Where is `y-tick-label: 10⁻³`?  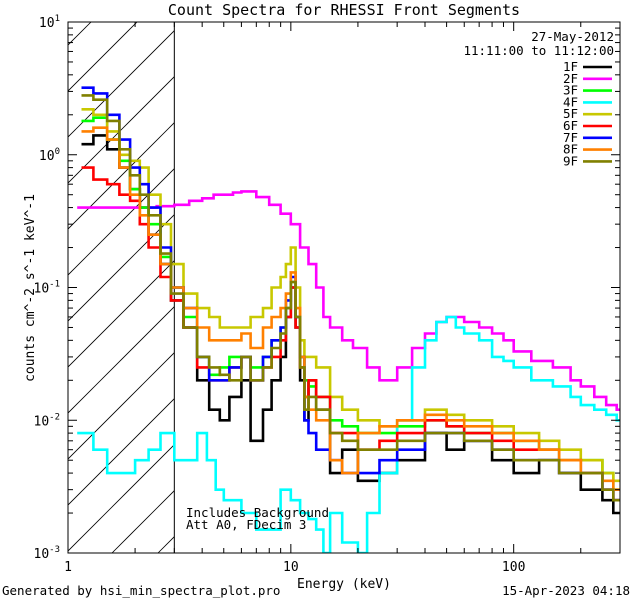
y-tick-label: 10⁻³ is located at coordinates (47, 553).